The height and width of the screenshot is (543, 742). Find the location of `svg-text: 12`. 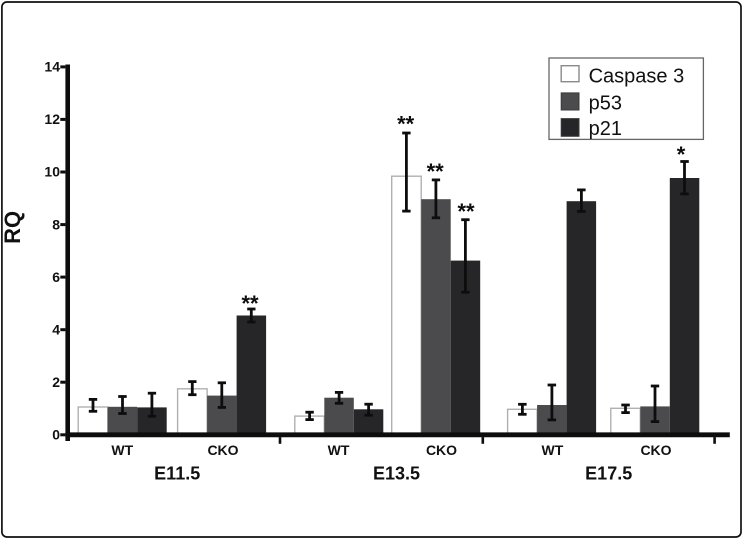

svg-text: 12 is located at coordinates (52, 119).